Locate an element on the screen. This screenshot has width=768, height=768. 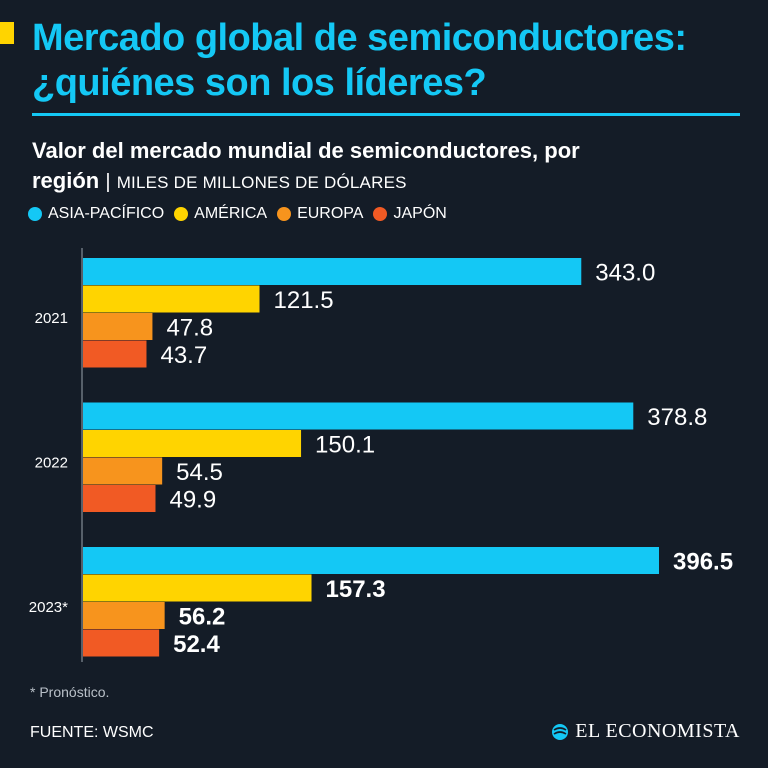
title-accent-mark is located at coordinates (7, 33).